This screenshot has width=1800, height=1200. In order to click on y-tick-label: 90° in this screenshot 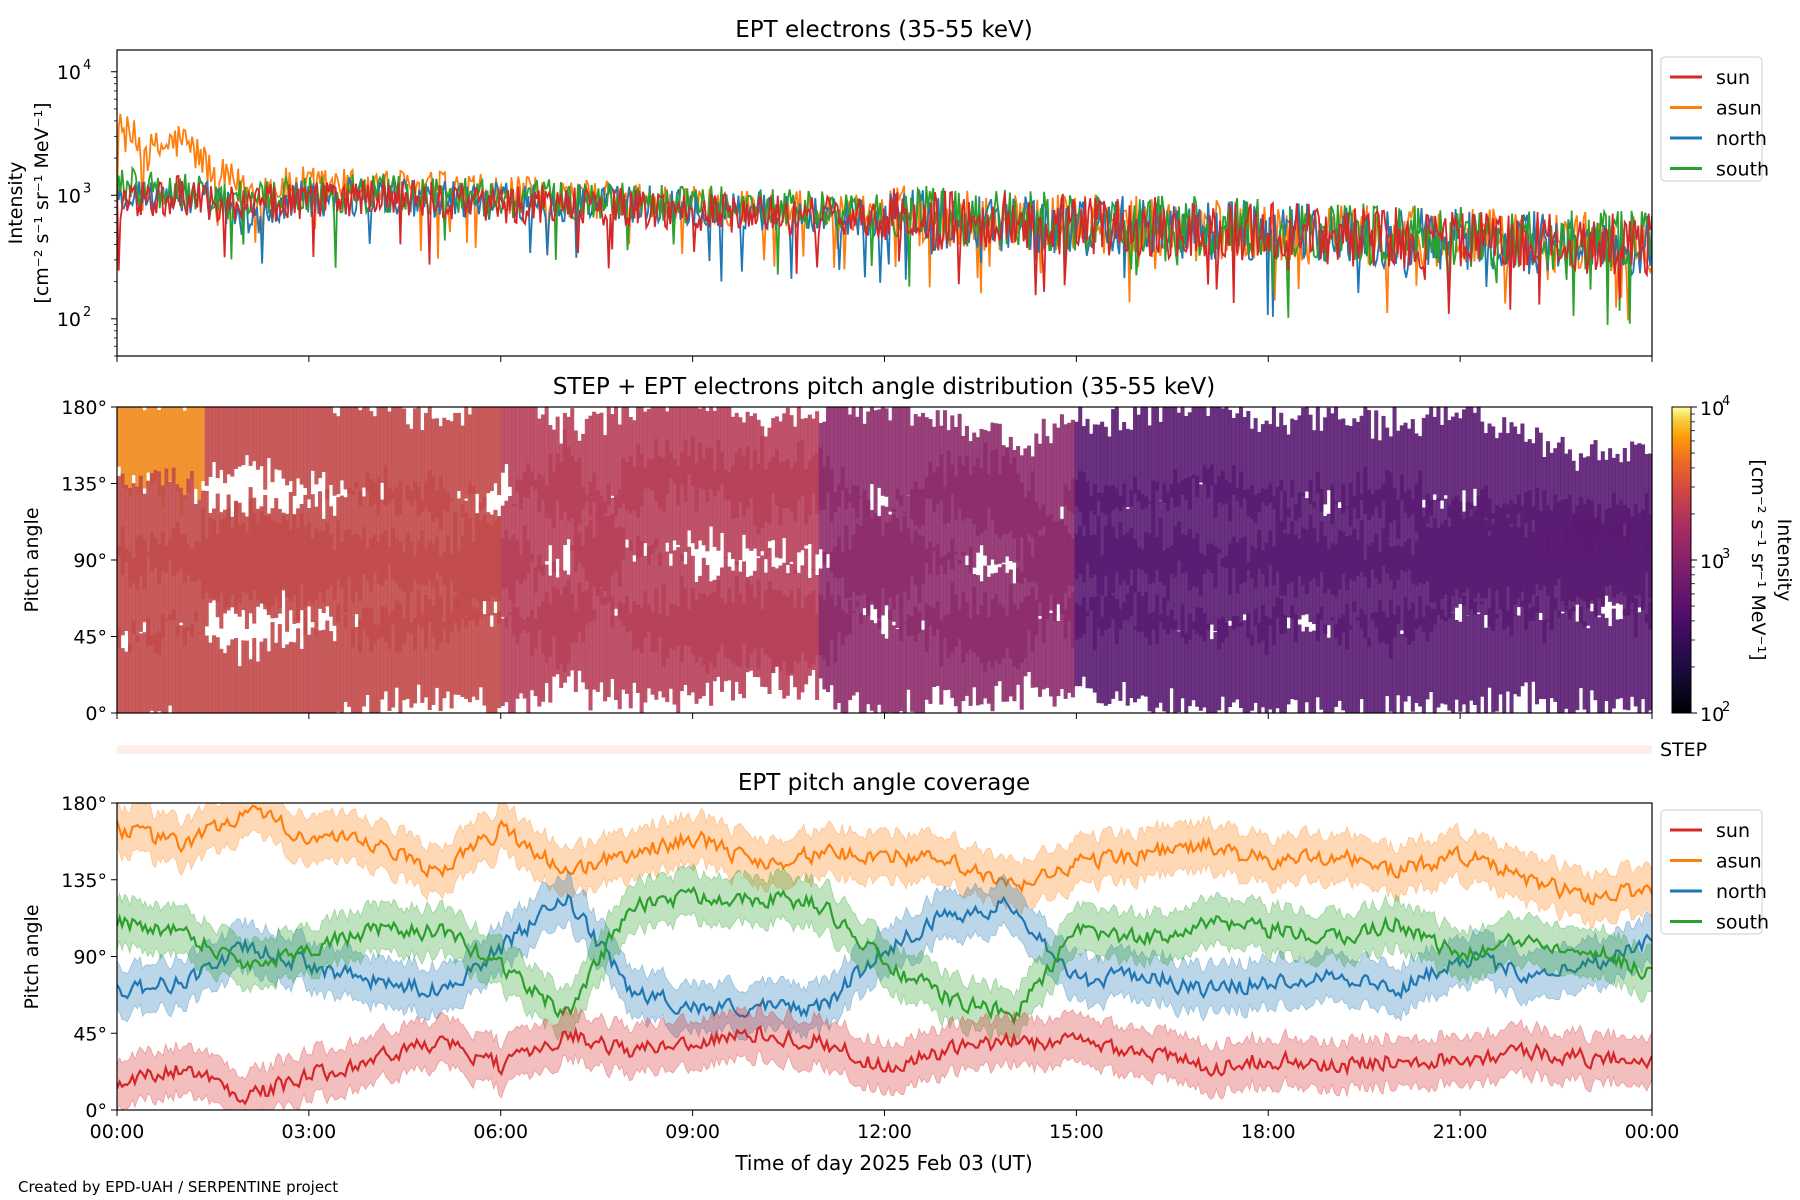, I will do `click(90, 958)`.